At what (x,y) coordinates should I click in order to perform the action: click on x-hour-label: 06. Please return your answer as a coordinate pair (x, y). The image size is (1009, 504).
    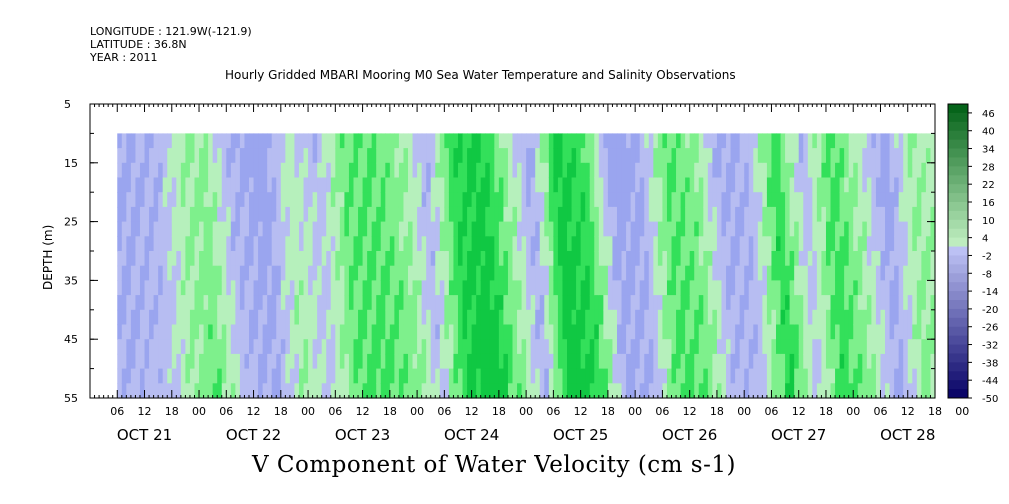
    Looking at the image, I should click on (226, 411).